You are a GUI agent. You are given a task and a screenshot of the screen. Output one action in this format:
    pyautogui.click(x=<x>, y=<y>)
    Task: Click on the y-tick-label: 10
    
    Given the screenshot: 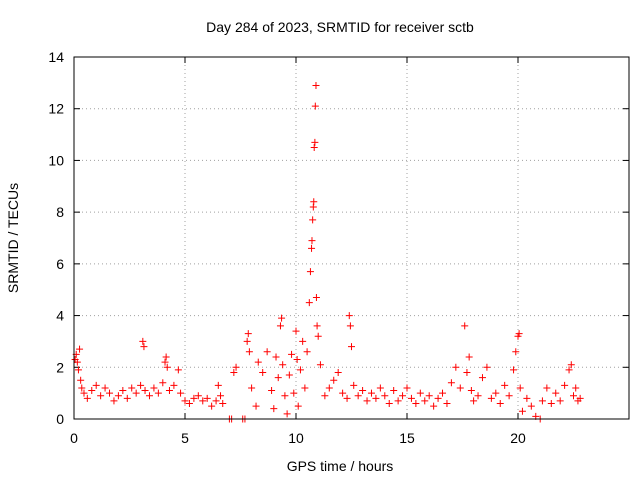 What is the action you would take?
    pyautogui.click(x=56, y=160)
    